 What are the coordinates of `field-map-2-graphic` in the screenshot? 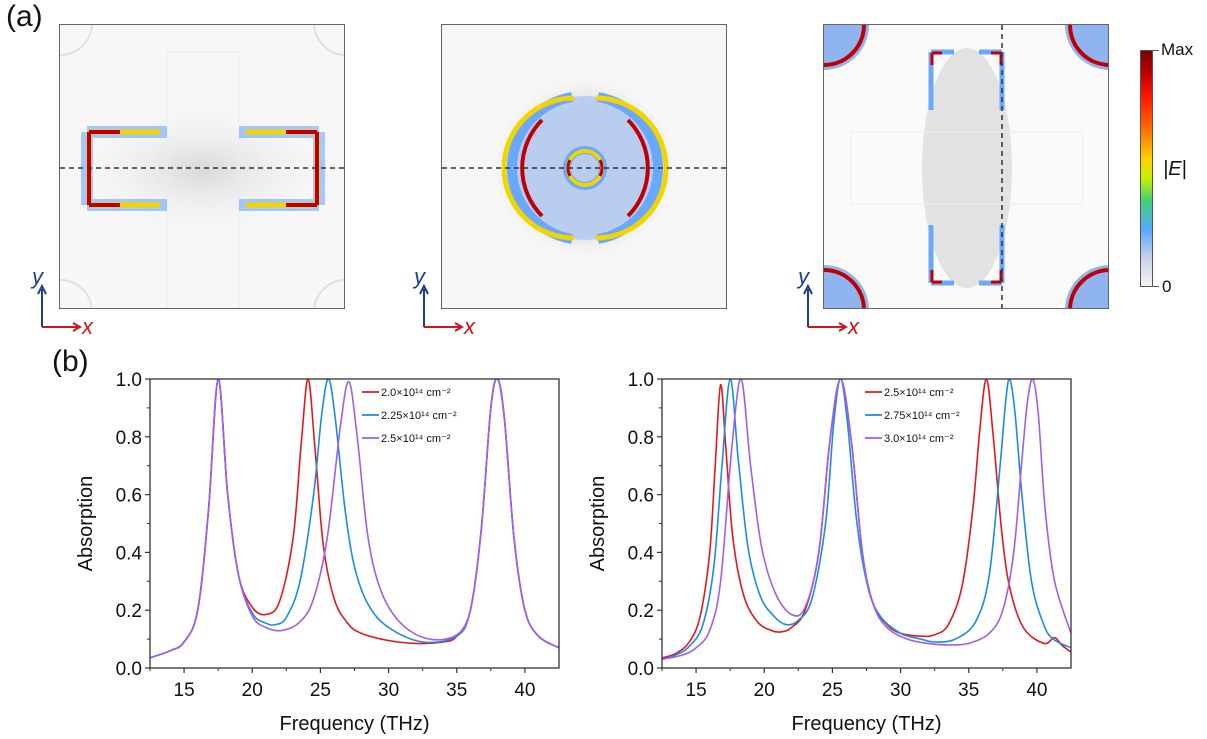 It's located at (584, 168).